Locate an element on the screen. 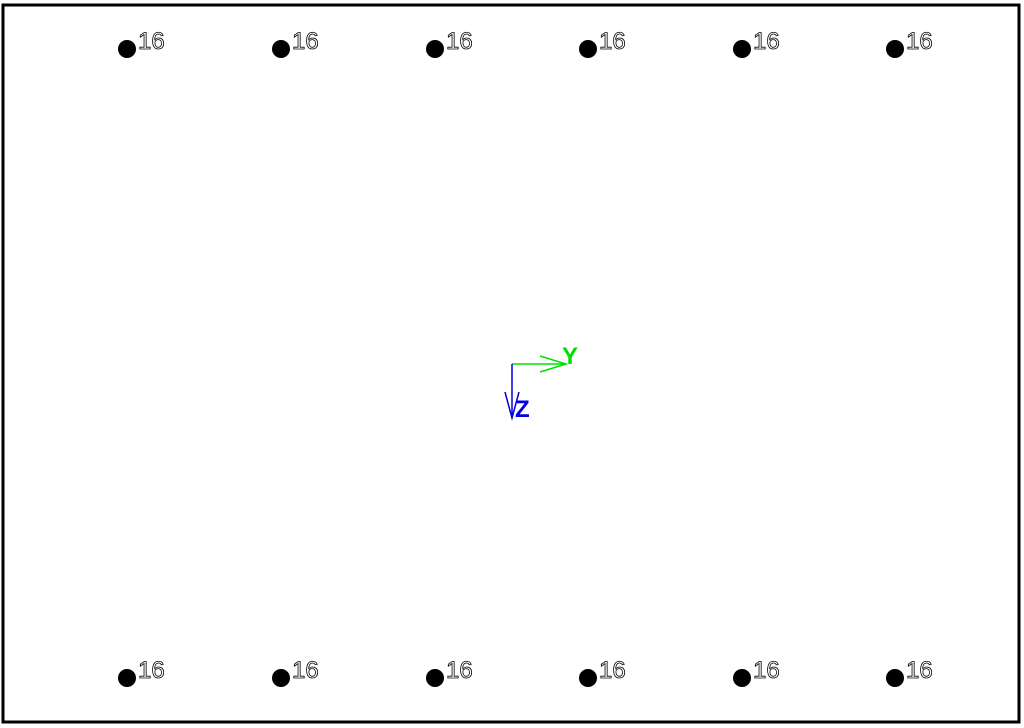 The height and width of the screenshot is (728, 1024). y-axis-label: Y is located at coordinates (570, 356).